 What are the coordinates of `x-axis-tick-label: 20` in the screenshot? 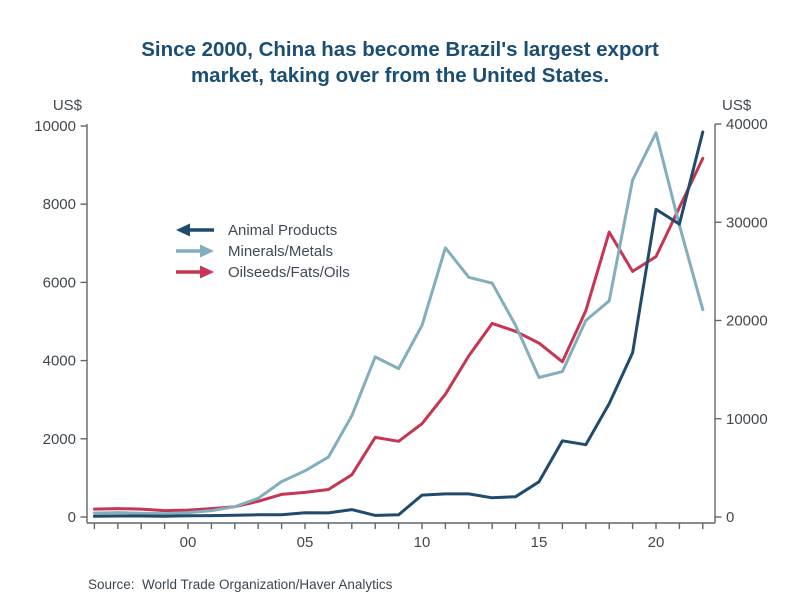 It's located at (656, 542).